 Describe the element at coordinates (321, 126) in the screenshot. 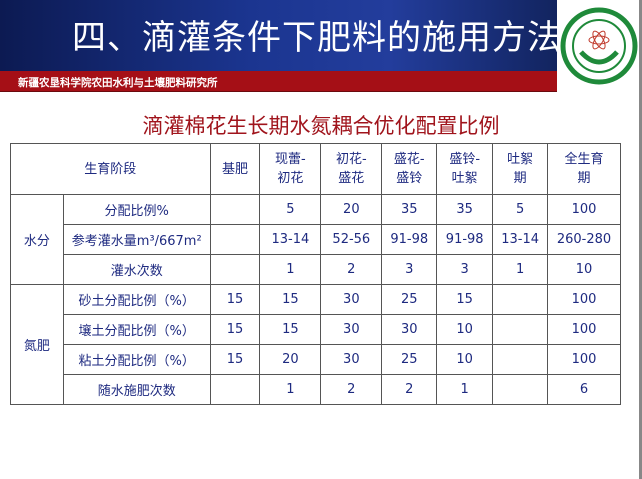

I see `table-title: 滴灌棉花生长期水氮耦合优化配置比例` at that location.